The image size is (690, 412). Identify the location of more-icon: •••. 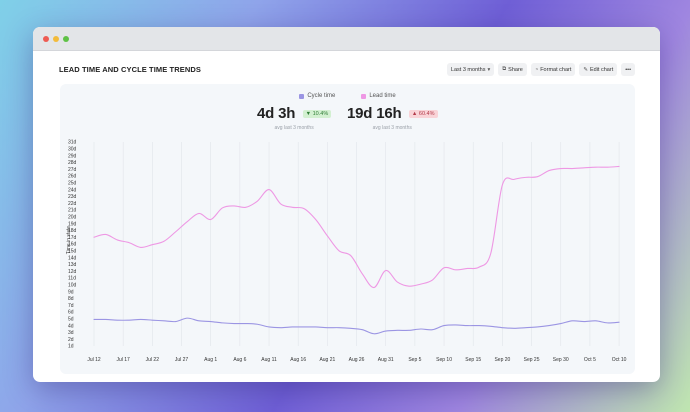
(628, 69).